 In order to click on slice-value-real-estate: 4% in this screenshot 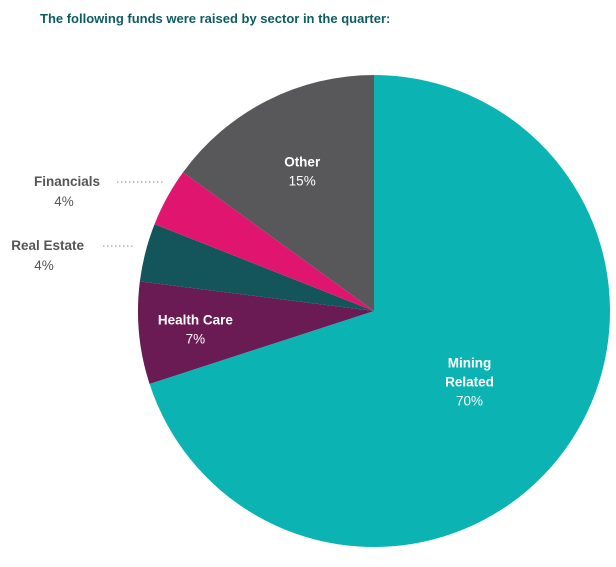, I will do `click(44, 265)`.